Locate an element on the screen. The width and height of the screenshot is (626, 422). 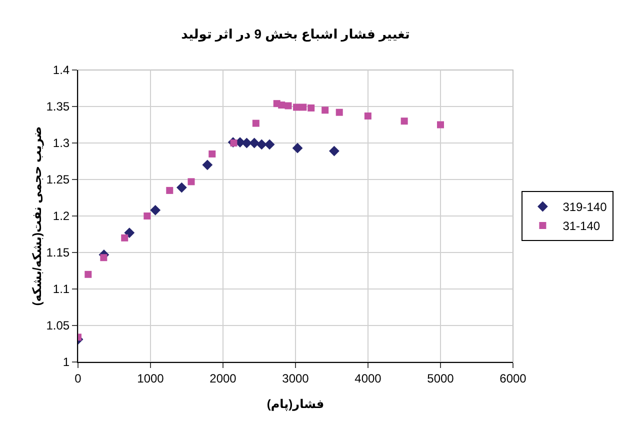
chart-title: تغییر فشار اشباع بخش 9 در اثر تولید is located at coordinates (295, 34).